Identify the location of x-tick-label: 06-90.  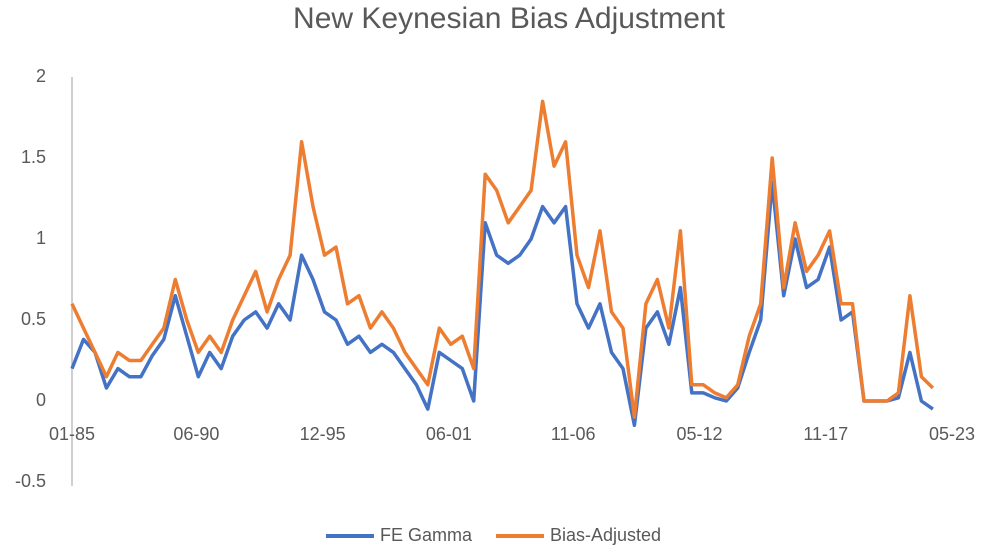
(196, 434).